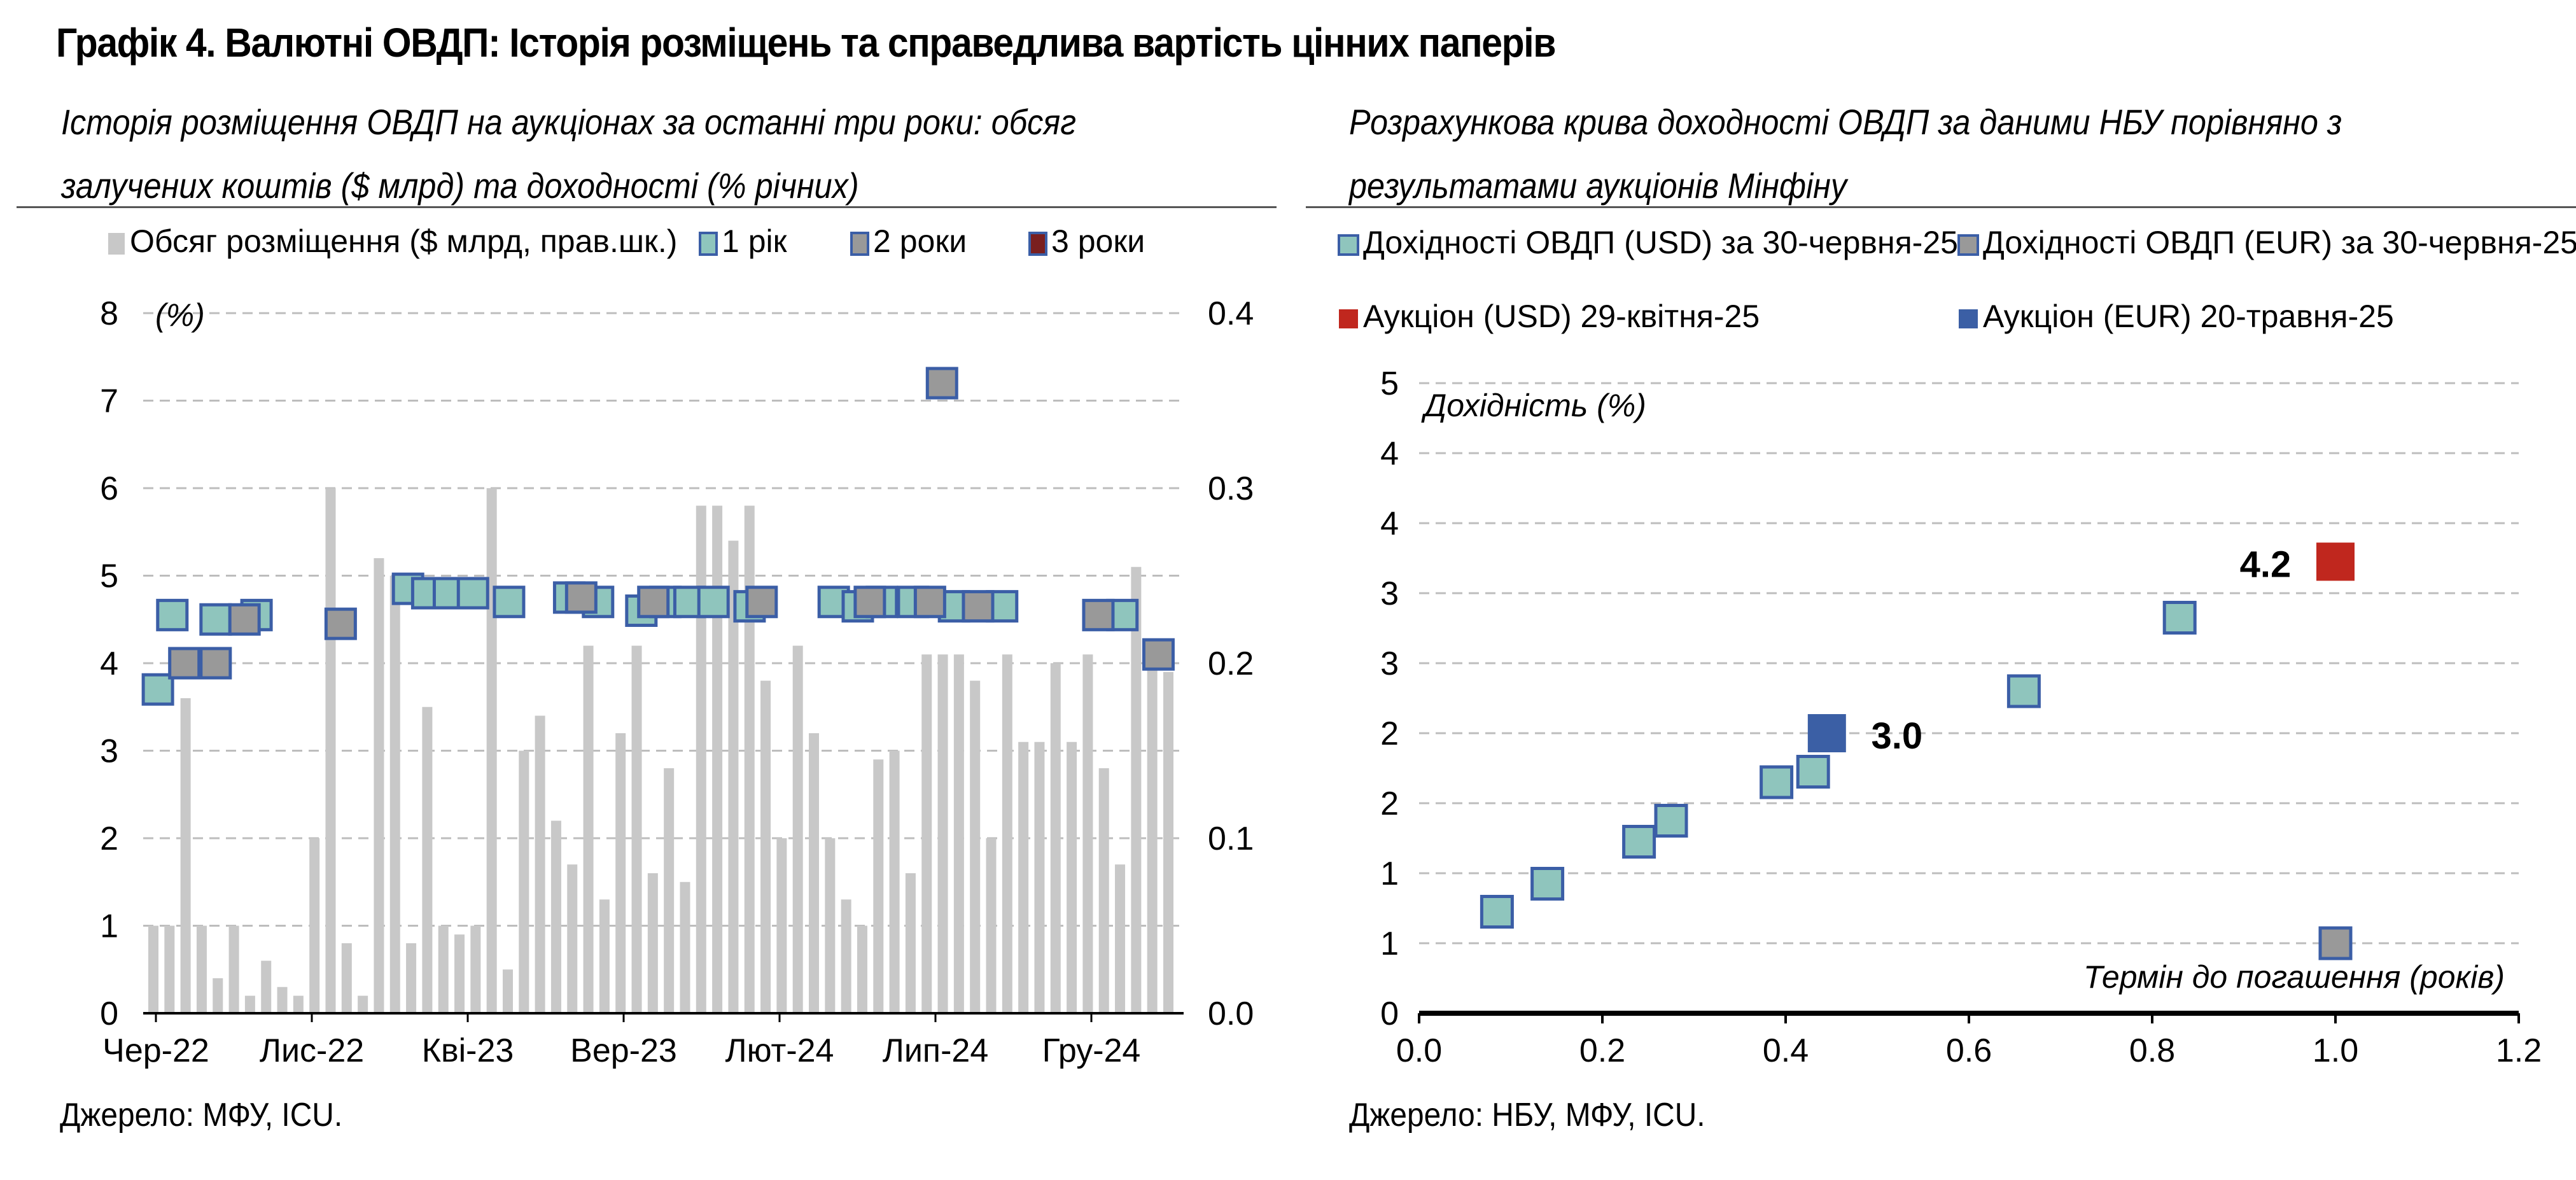 Image resolution: width=2576 pixels, height=1180 pixels. What do you see at coordinates (2335, 943) in the screenshot?
I see `curve-point-eur` at bounding box center [2335, 943].